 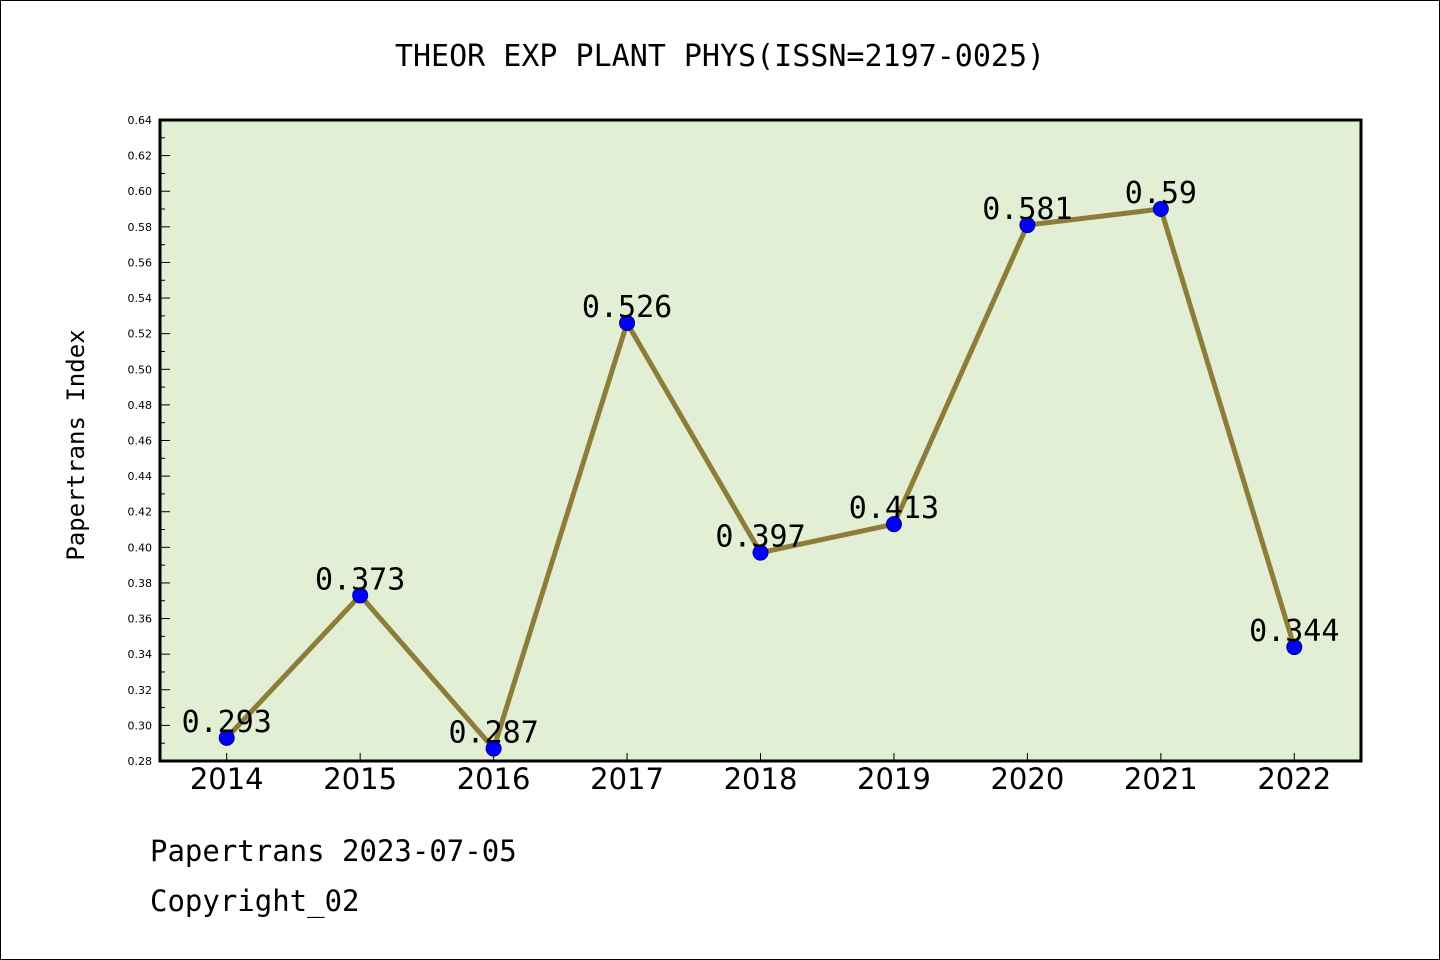 What do you see at coordinates (140, 761) in the screenshot?
I see `y-tick-label: 0.28` at bounding box center [140, 761].